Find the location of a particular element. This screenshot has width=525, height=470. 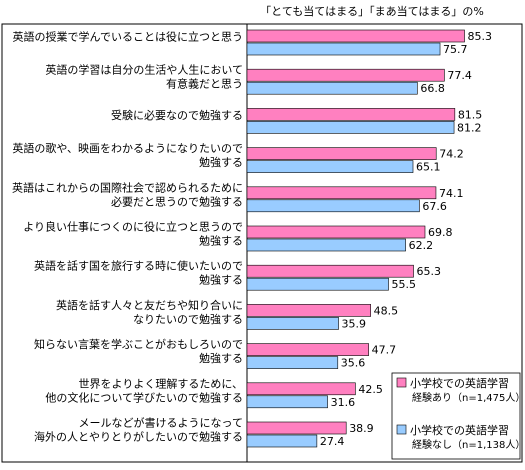

data-label: 77.4 is located at coordinates (459, 75).